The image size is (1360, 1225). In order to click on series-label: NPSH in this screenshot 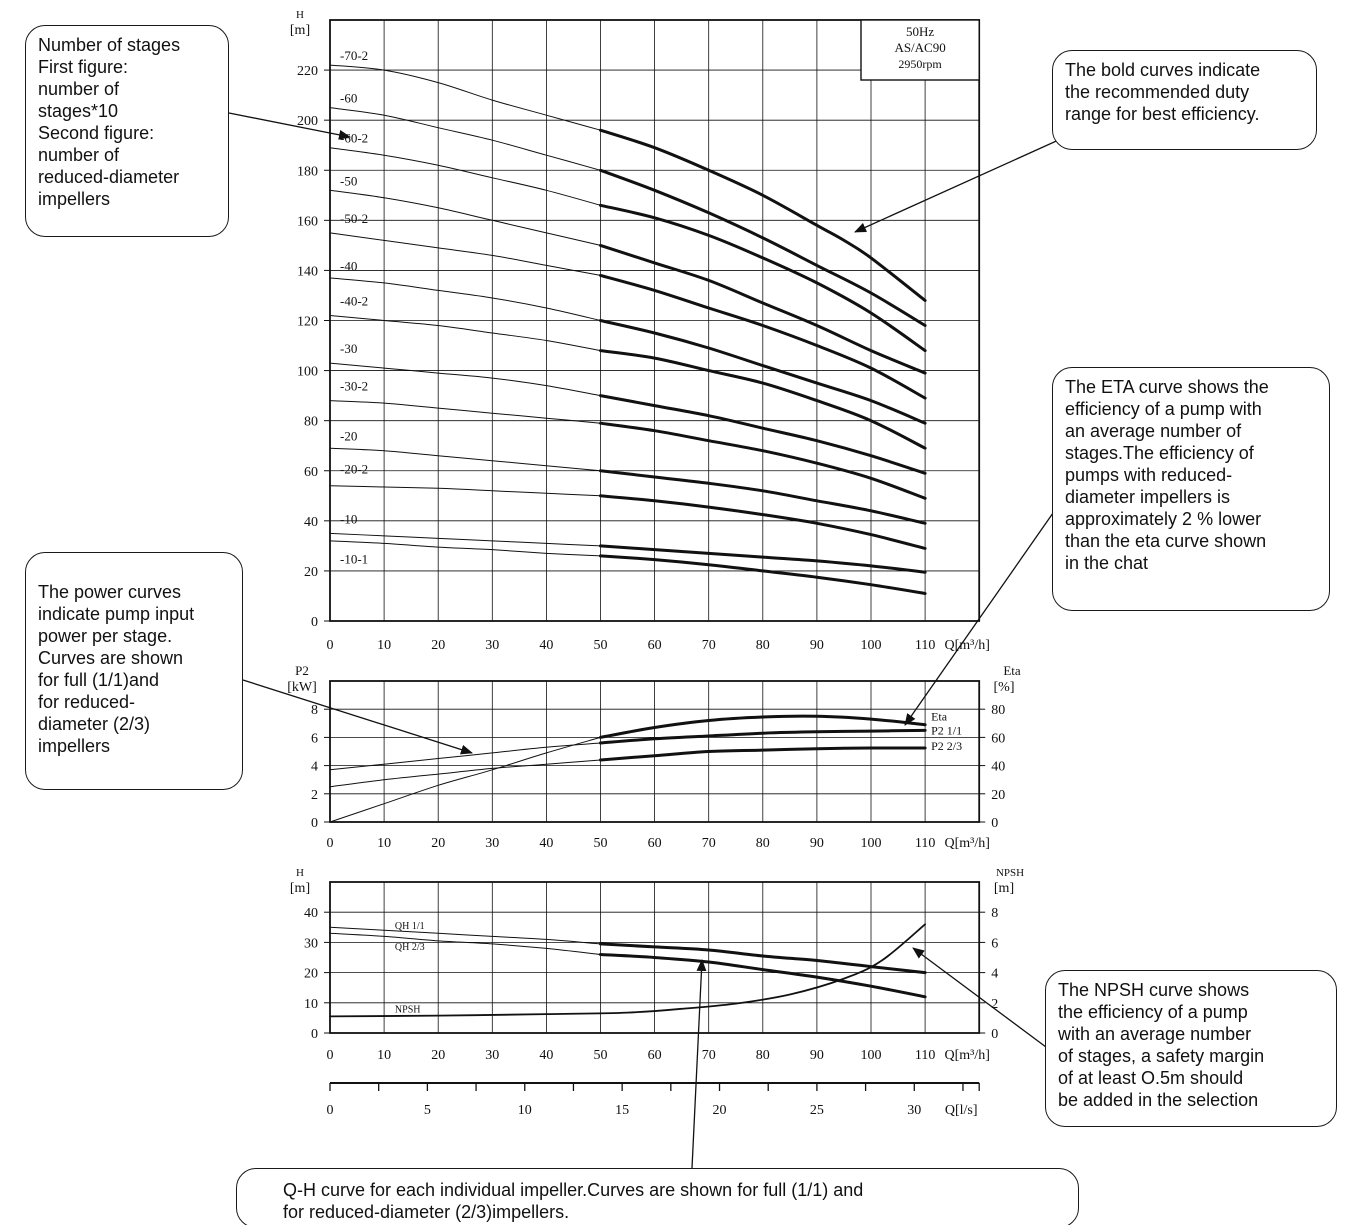, I will do `click(408, 1010)`.